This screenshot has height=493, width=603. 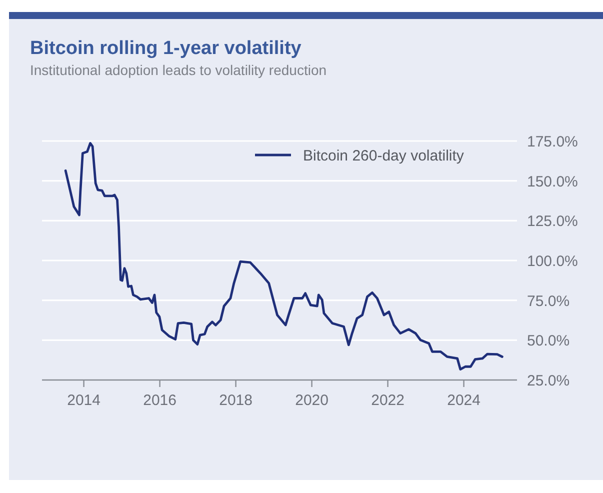 What do you see at coordinates (311, 400) in the screenshot?
I see `x-tick-label: 2020` at bounding box center [311, 400].